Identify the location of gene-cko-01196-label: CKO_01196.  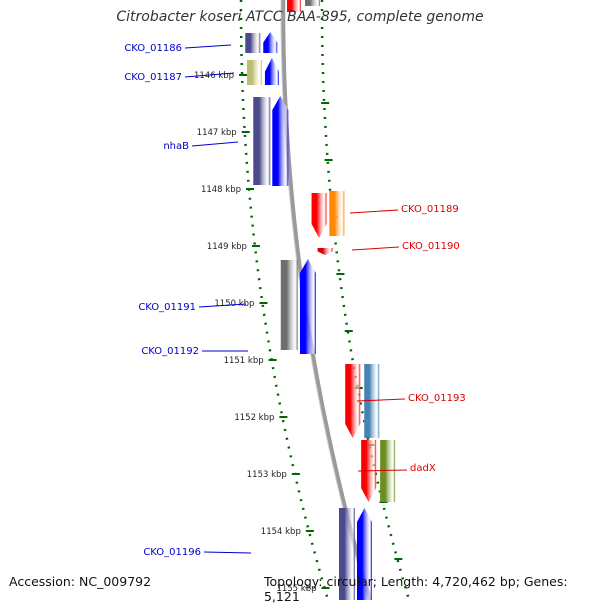
(172, 552).